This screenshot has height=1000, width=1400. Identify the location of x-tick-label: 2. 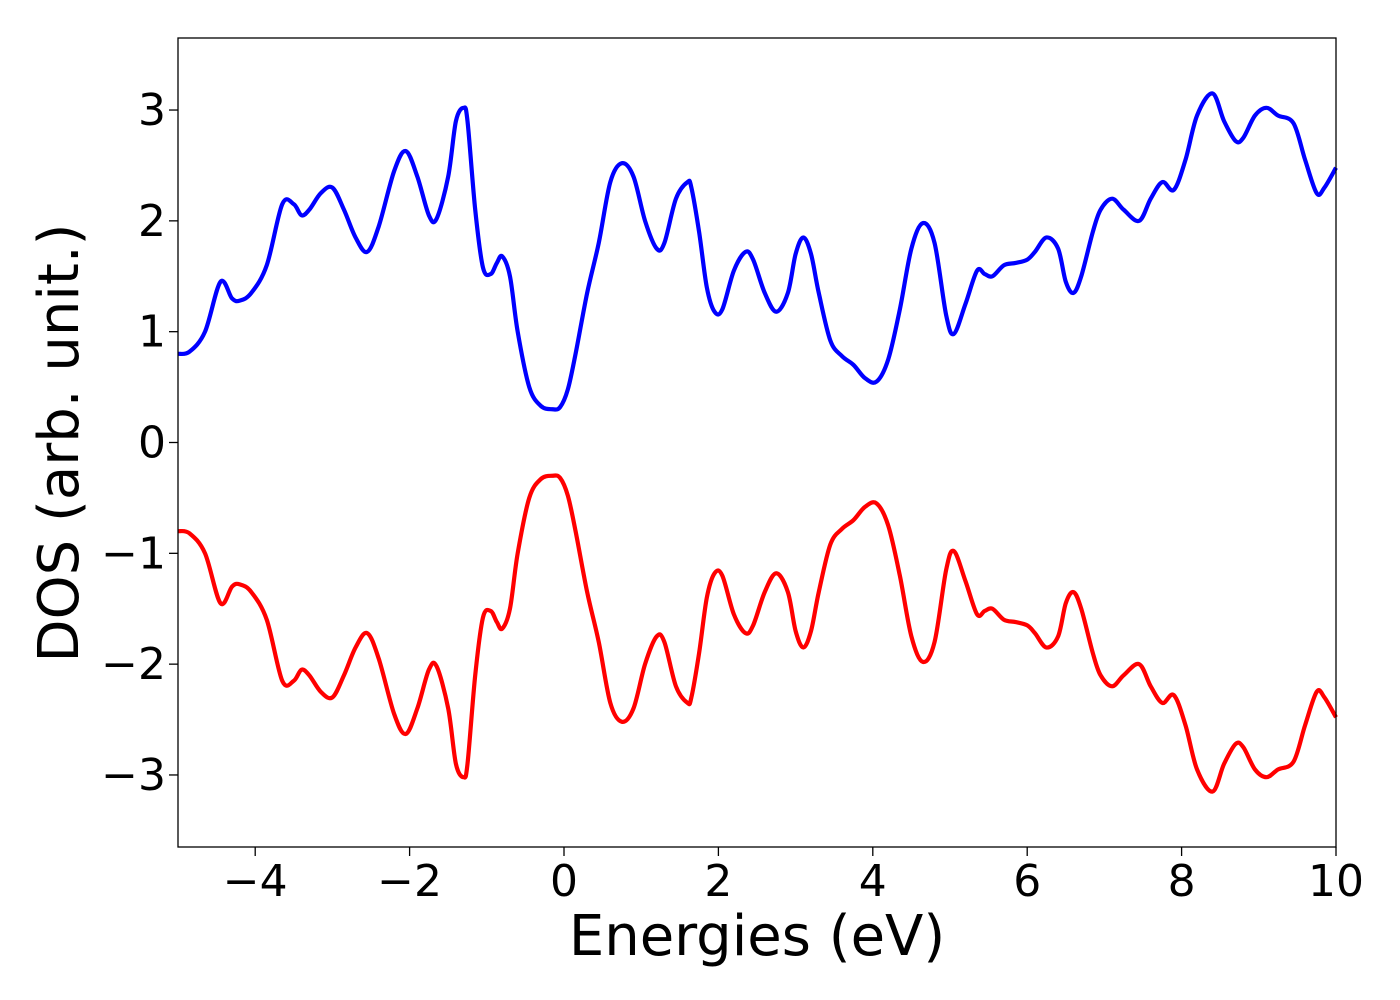
(718, 881).